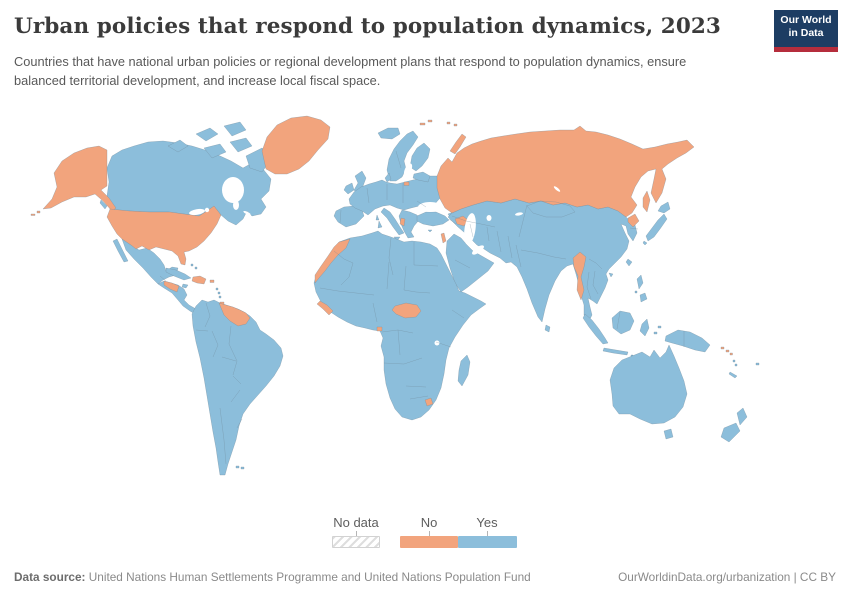 Image resolution: width=850 pixels, height=600 pixels. I want to click on data-source-label: Data source:, so click(50, 577).